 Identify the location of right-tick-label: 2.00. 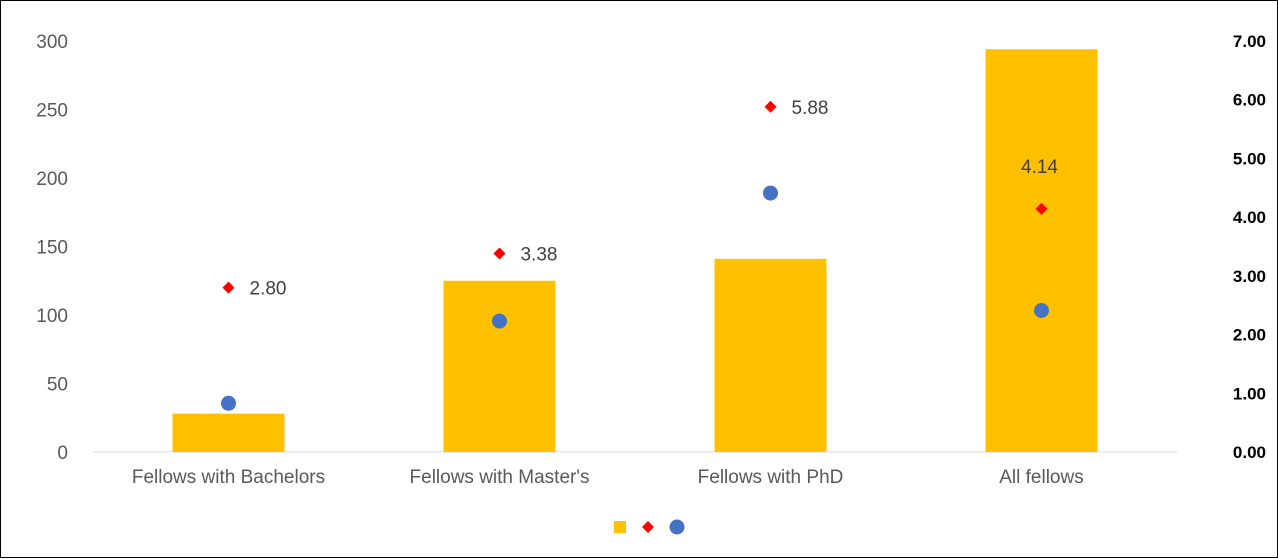
(1249, 335).